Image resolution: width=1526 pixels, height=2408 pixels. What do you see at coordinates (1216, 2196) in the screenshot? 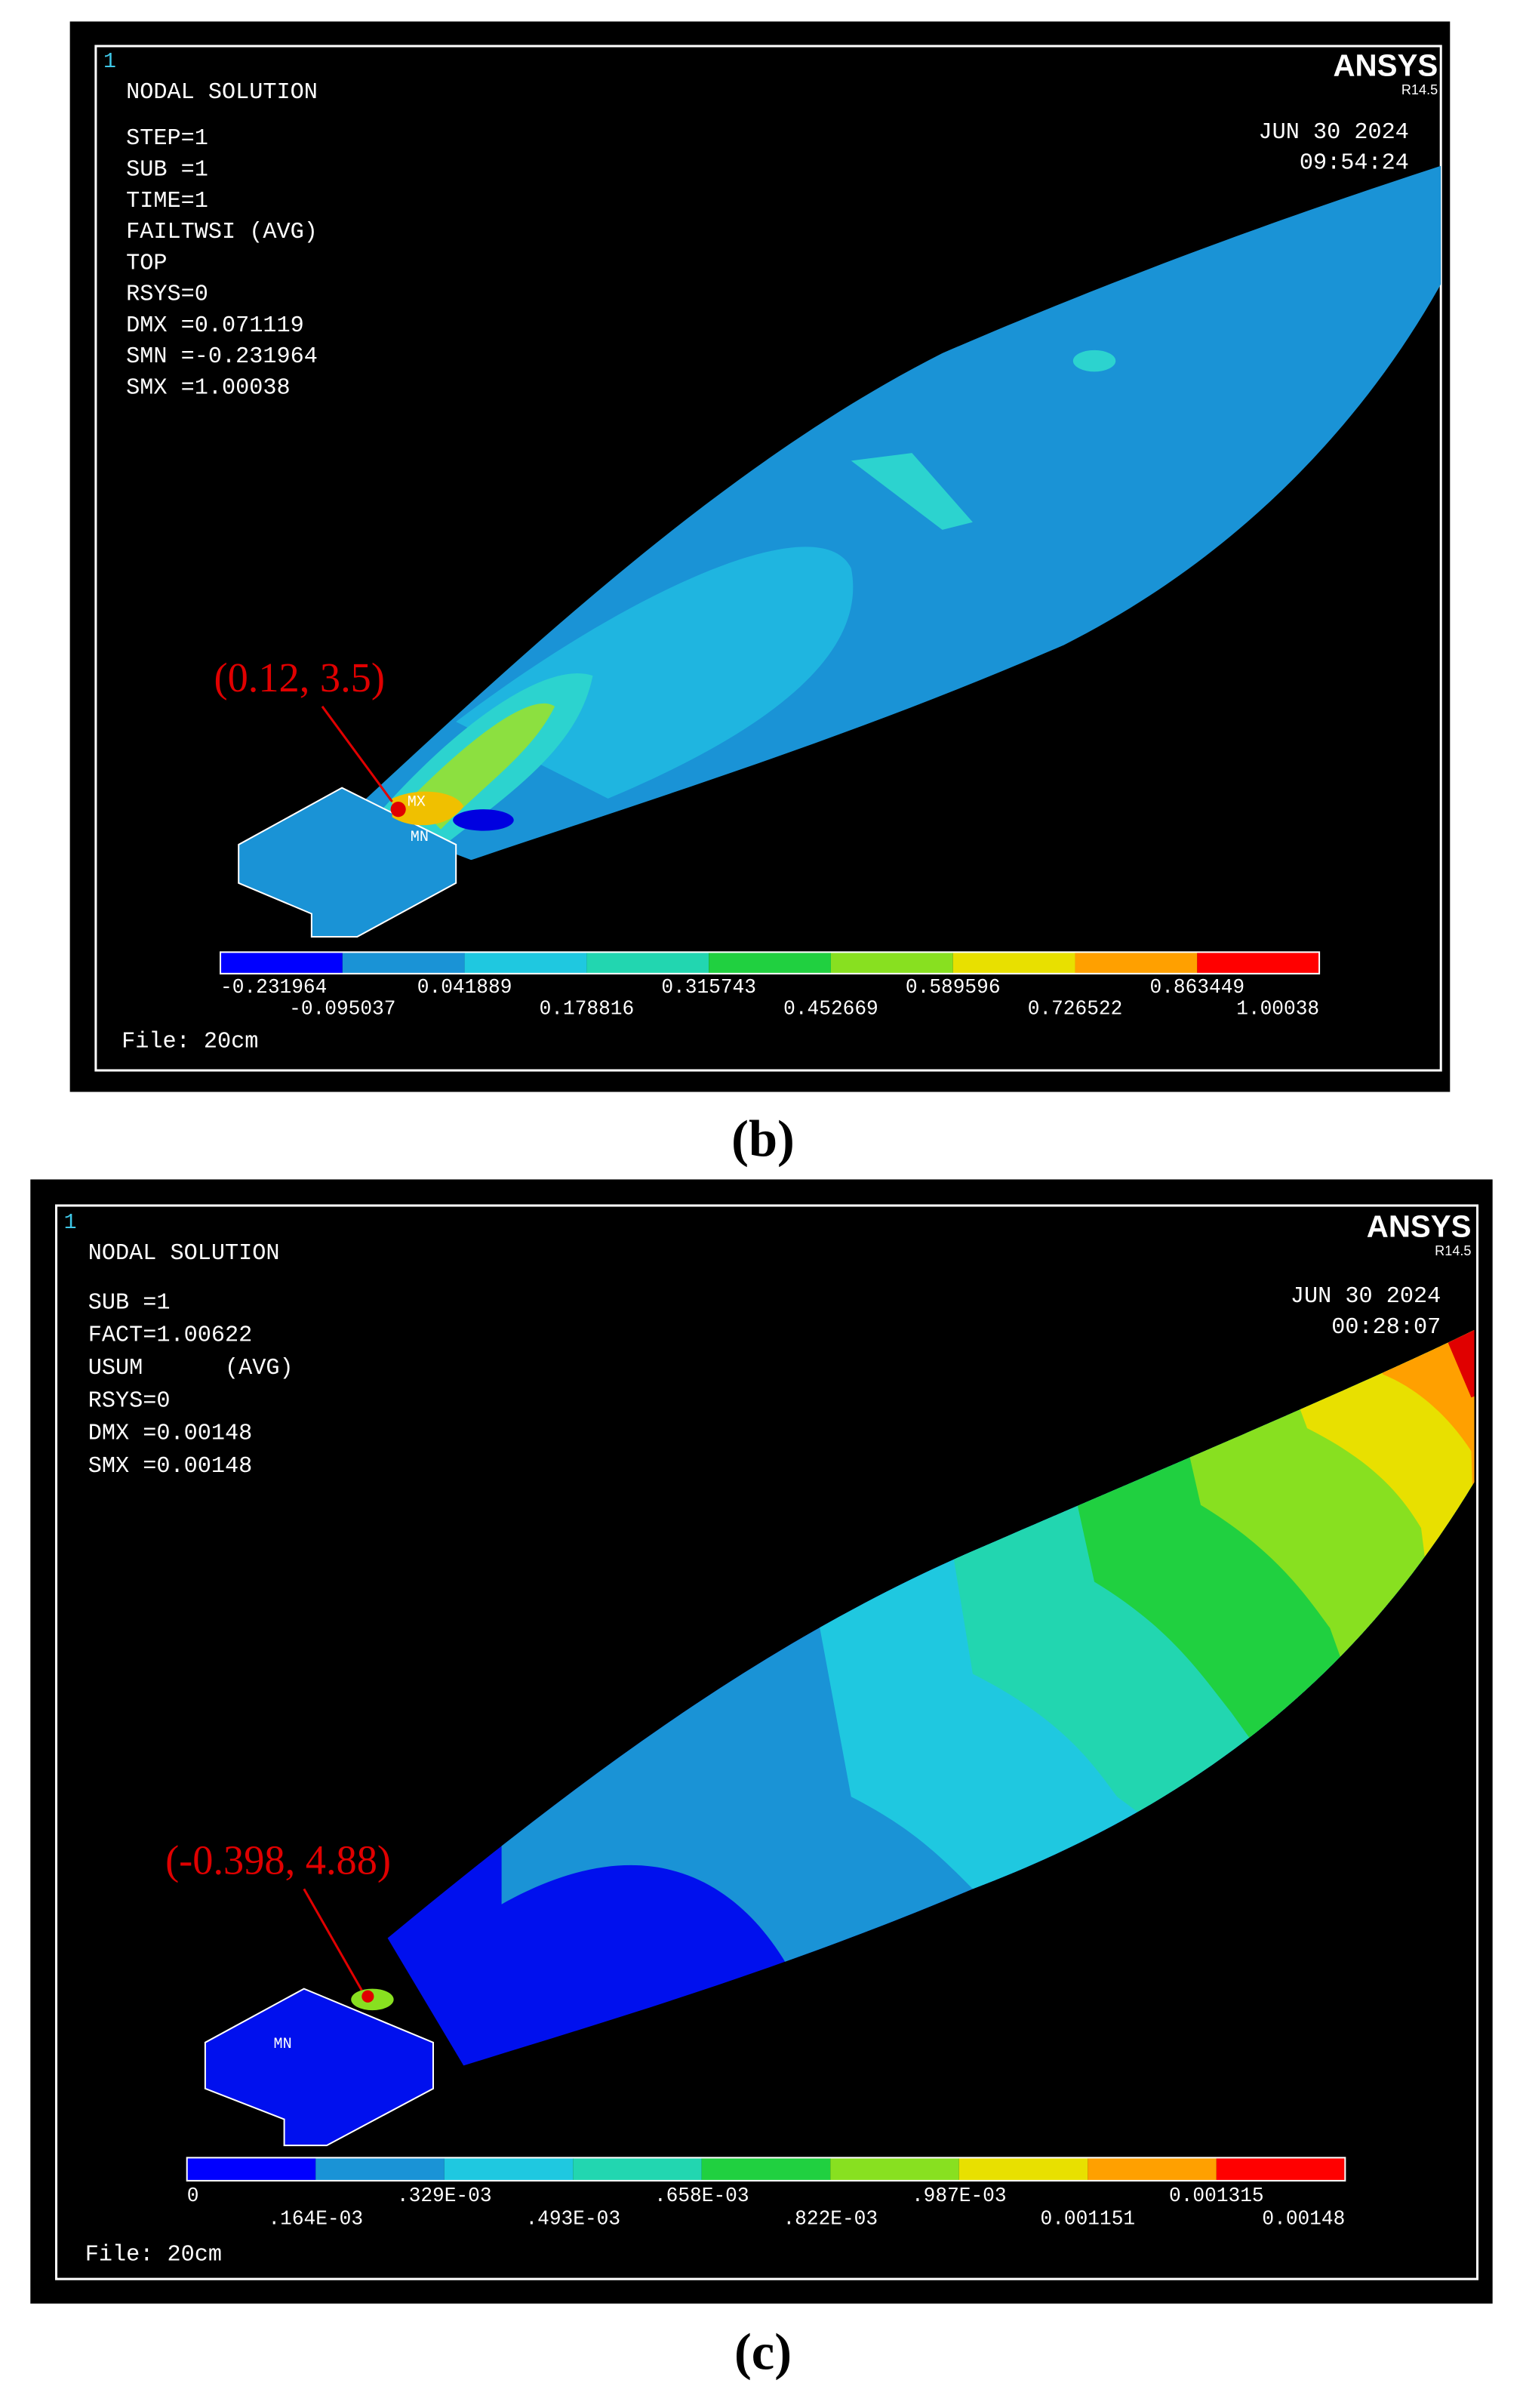
I see `legend-label: 0.001315` at bounding box center [1216, 2196].